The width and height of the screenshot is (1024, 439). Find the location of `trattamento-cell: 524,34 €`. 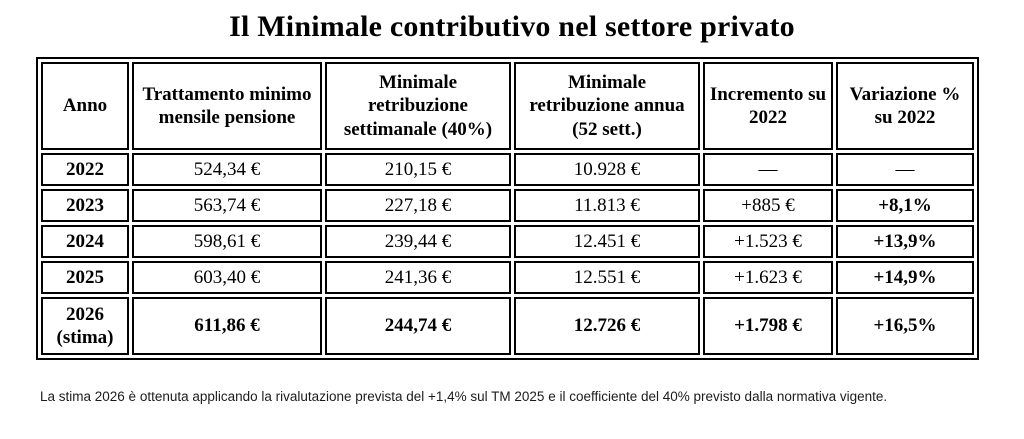

trattamento-cell: 524,34 € is located at coordinates (227, 169).